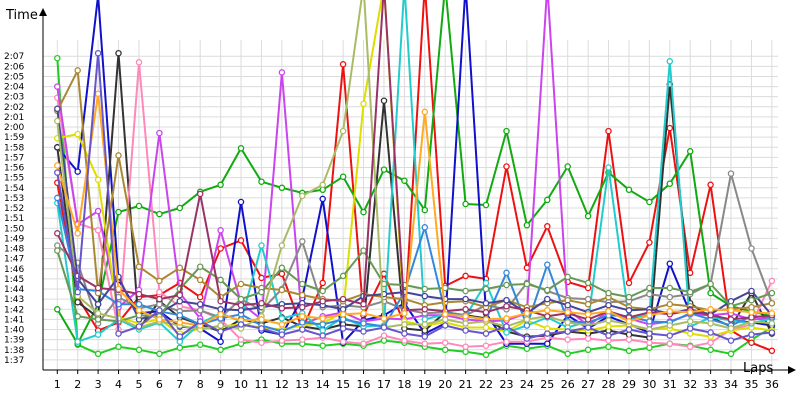 The image size is (800, 400). What do you see at coordinates (14, 169) in the screenshot?
I see `y-tick-label: 1:56` at bounding box center [14, 169].